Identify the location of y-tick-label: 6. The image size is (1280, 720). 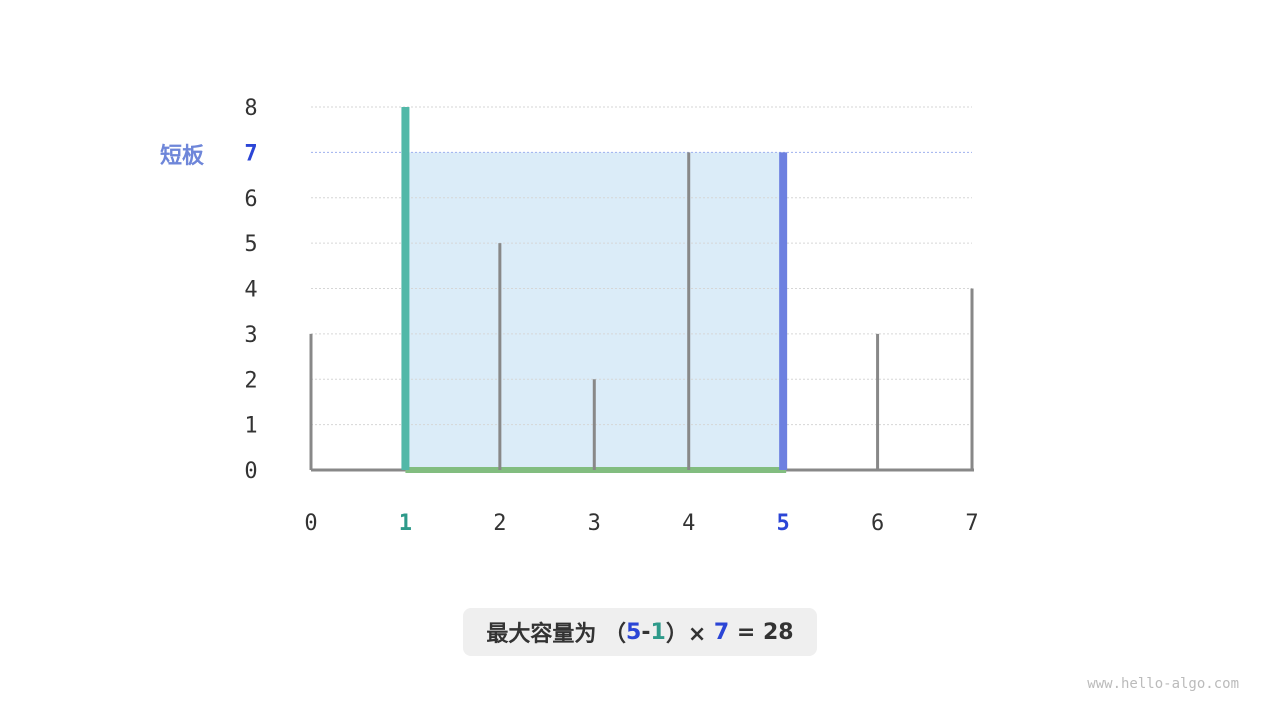
(250, 199).